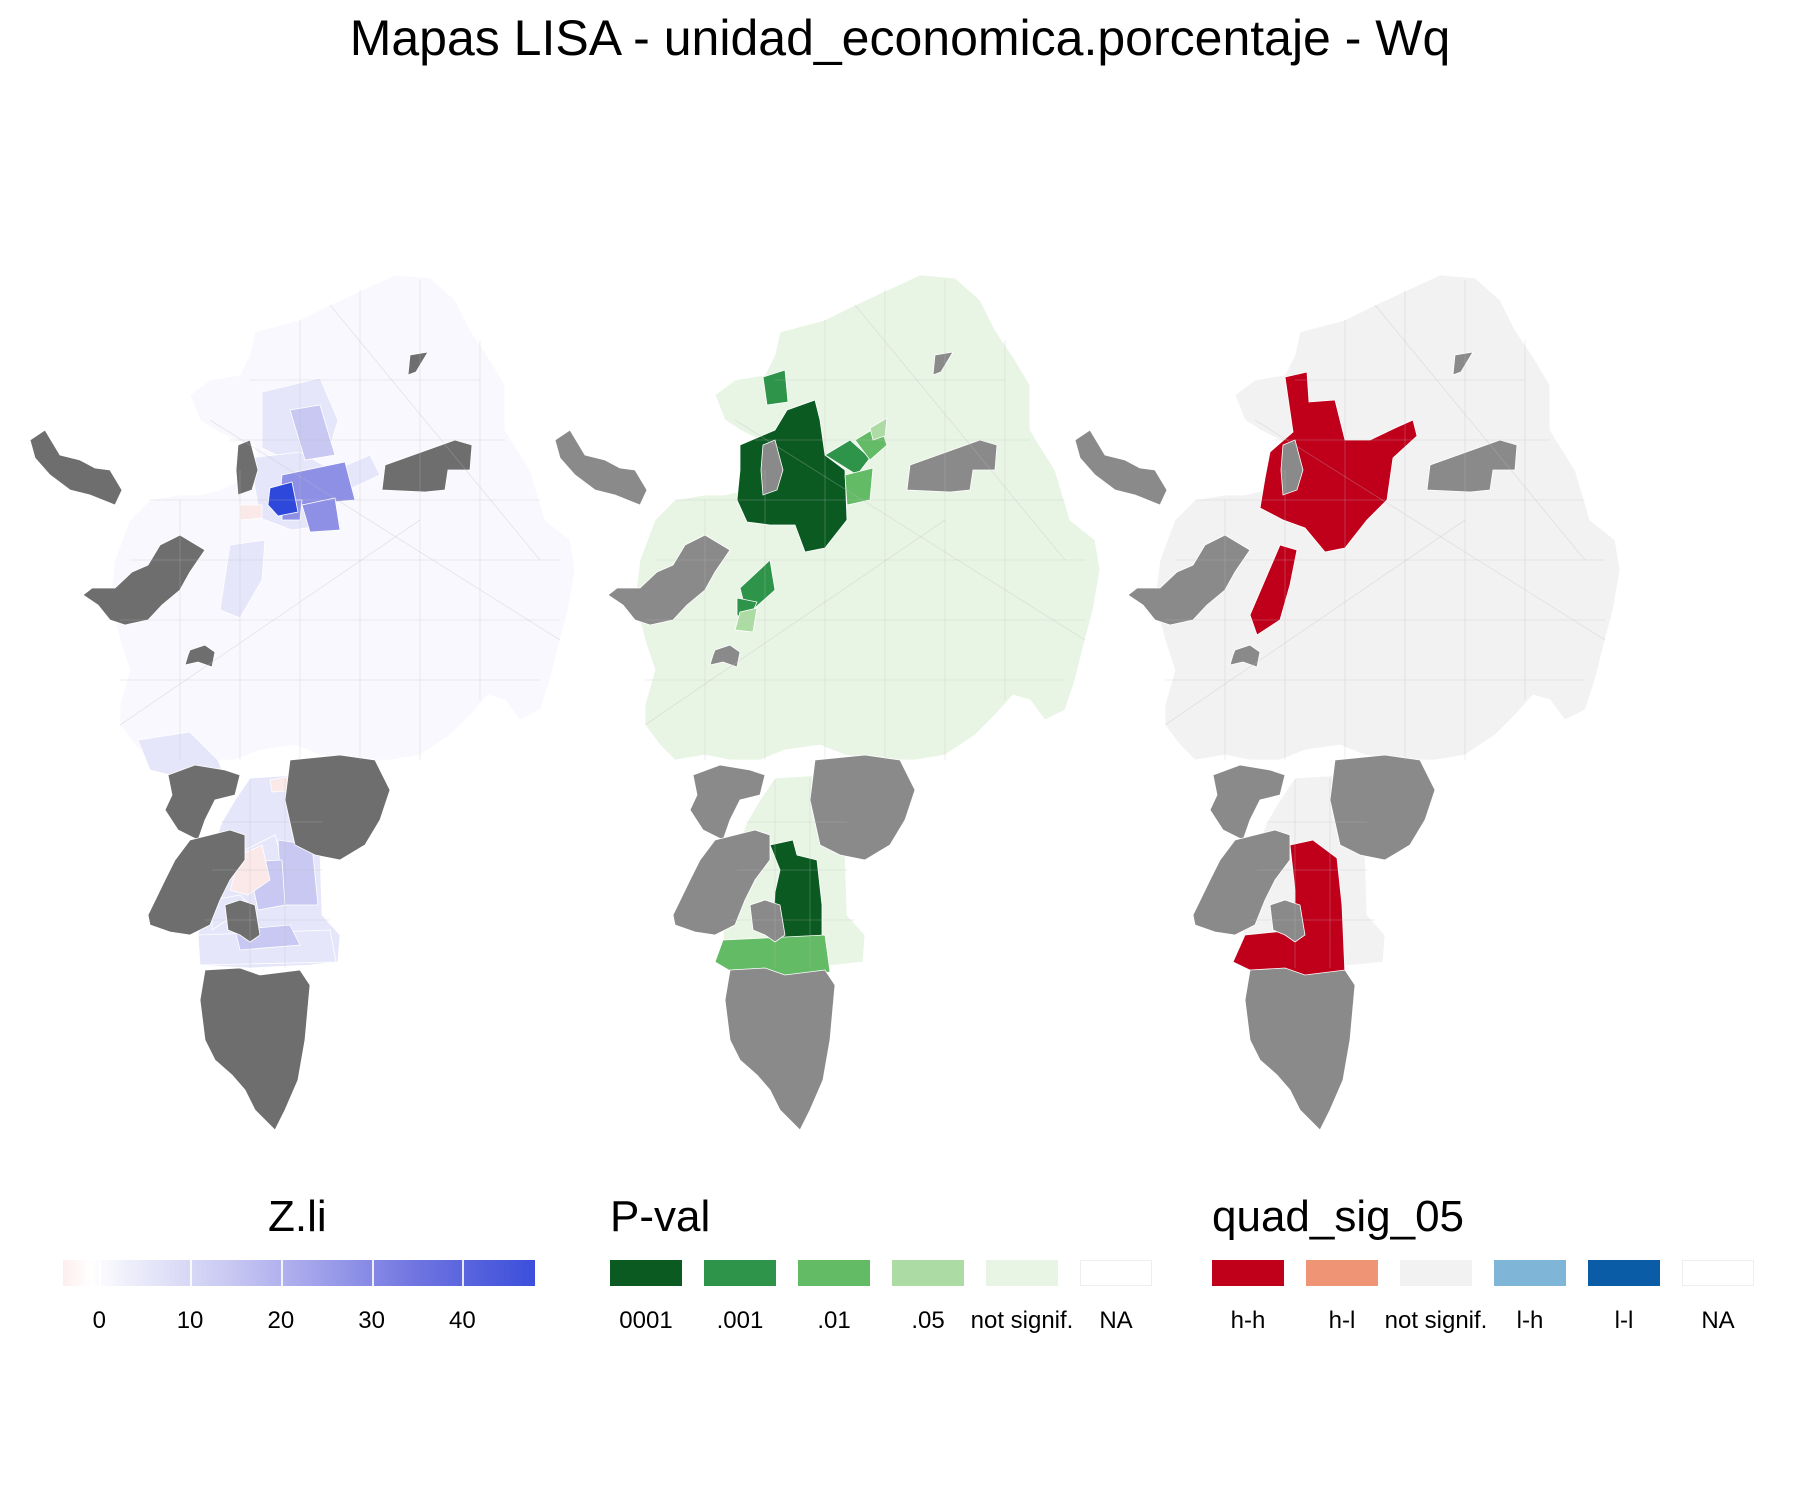  Describe the element at coordinates (190, 1320) in the screenshot. I see `zli-tick-label: 10` at that location.